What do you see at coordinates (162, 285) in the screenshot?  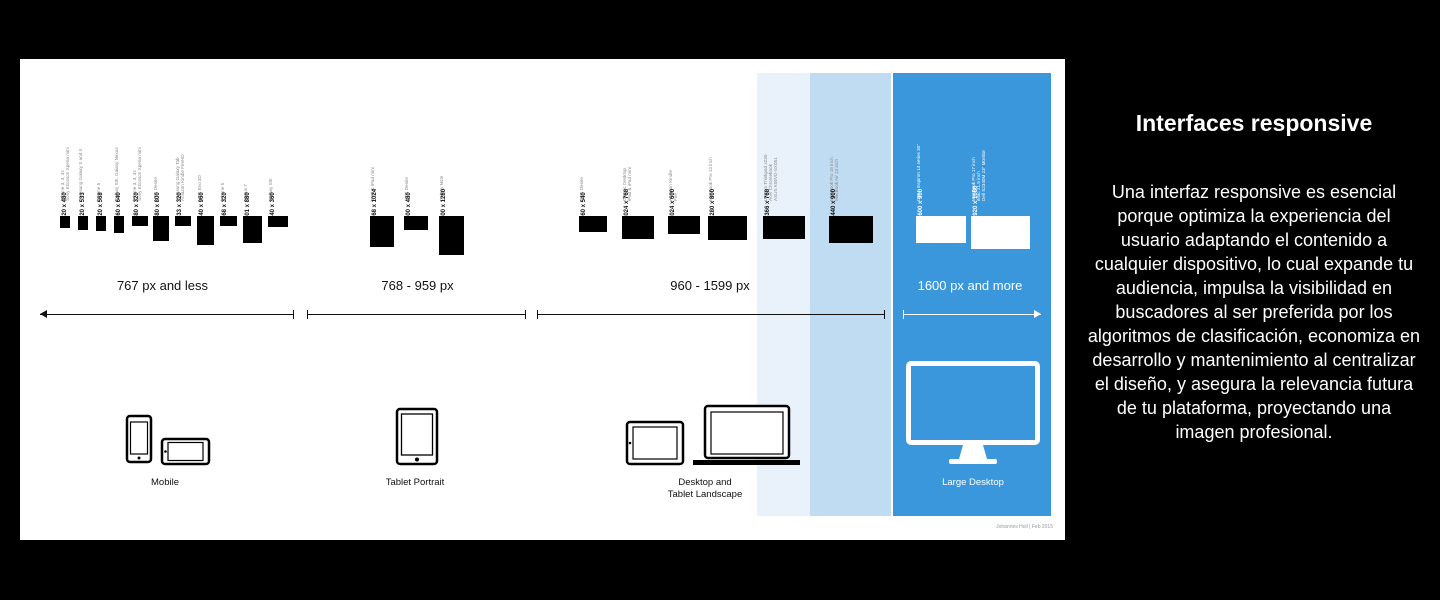 I see `range-mobile: 767 px and less` at bounding box center [162, 285].